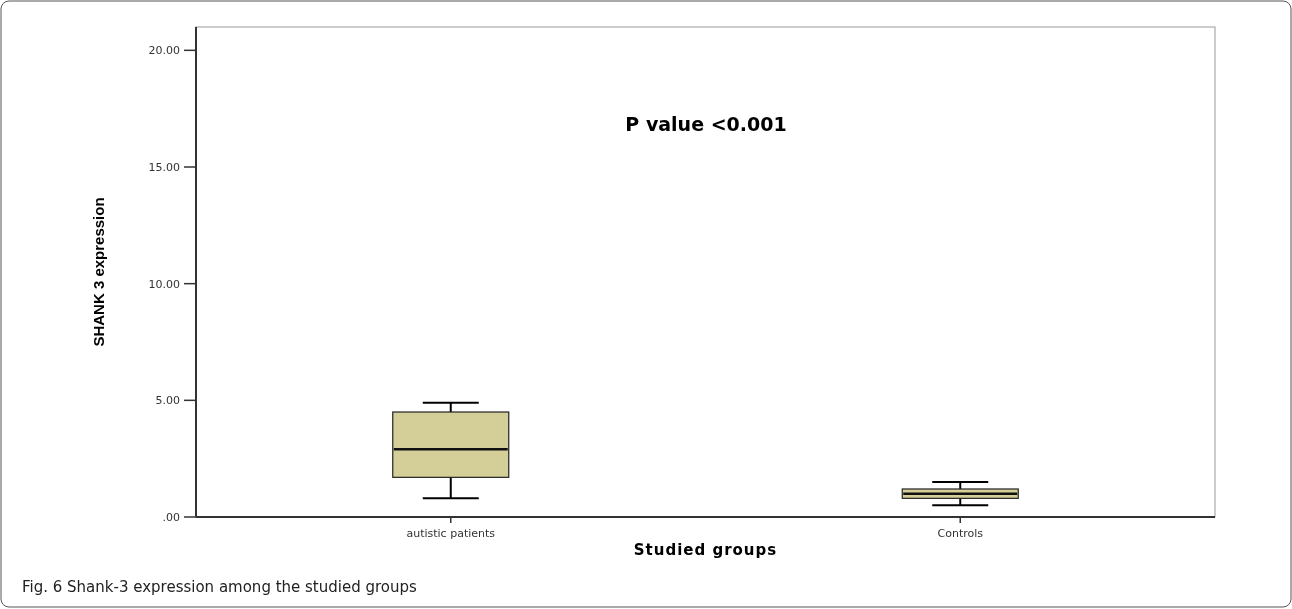 The height and width of the screenshot is (609, 1292). What do you see at coordinates (451, 533) in the screenshot?
I see `x-tick-label: autistic patients` at bounding box center [451, 533].